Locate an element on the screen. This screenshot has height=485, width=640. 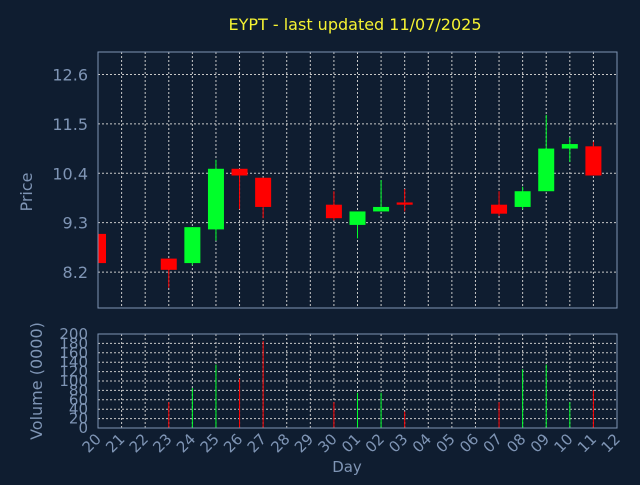
x-tick-label: 22 is located at coordinates (139, 443).